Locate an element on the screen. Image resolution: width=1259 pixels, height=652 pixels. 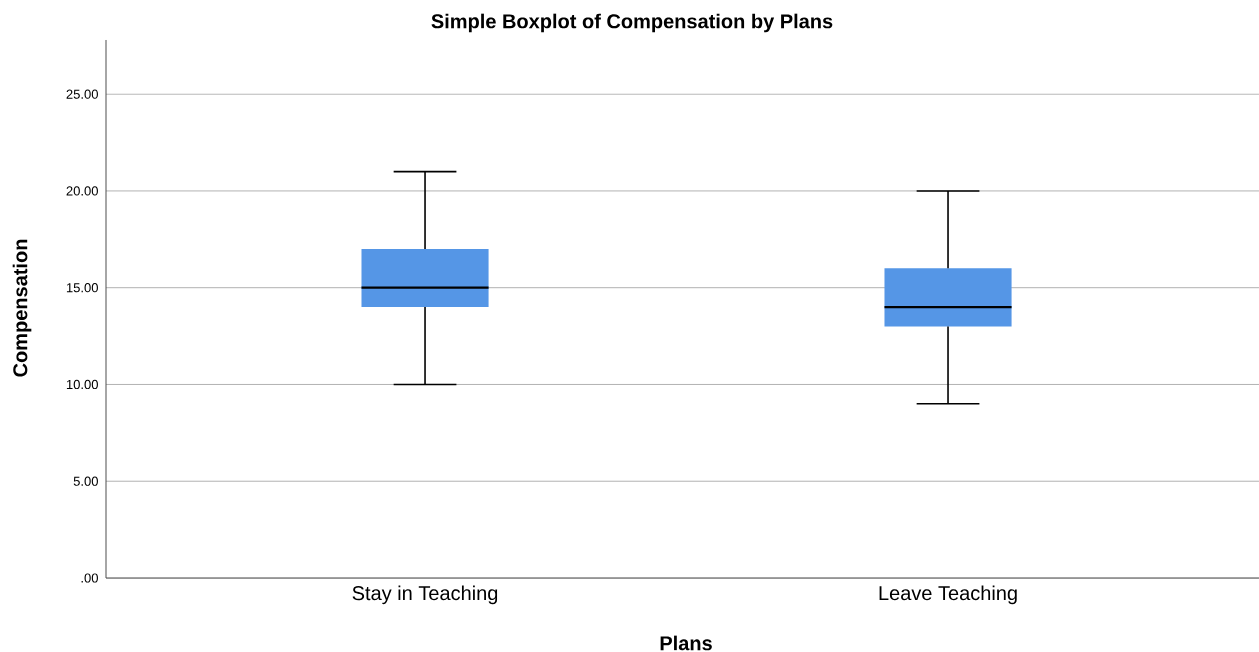
y-tick-label: .00 is located at coordinates (89, 578).